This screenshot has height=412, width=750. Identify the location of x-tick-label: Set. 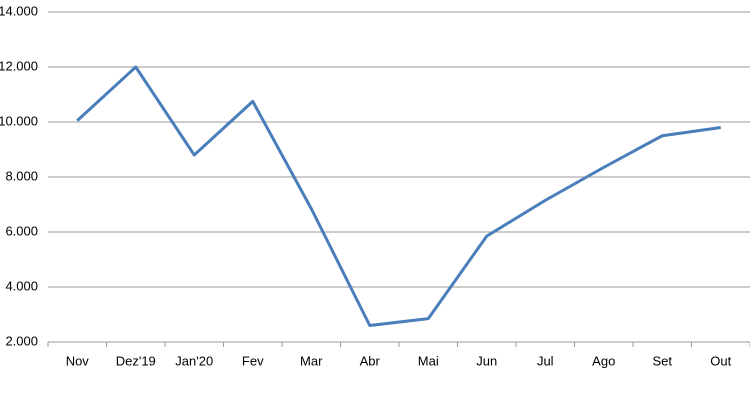
(662, 360).